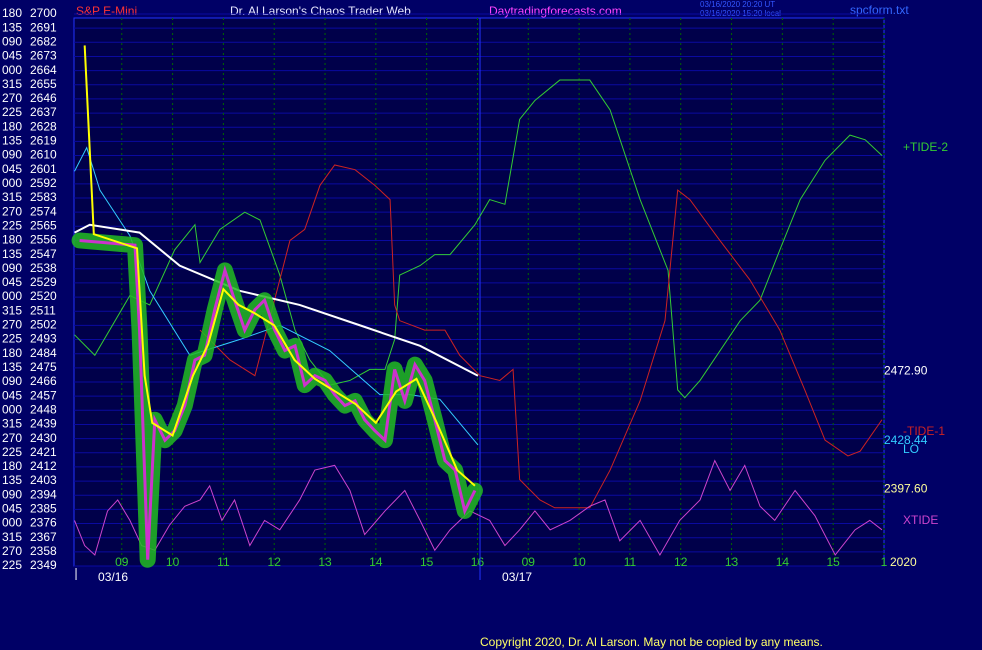 This screenshot has width=982, height=650. I want to click on series-label: XTIDE, so click(920, 520).